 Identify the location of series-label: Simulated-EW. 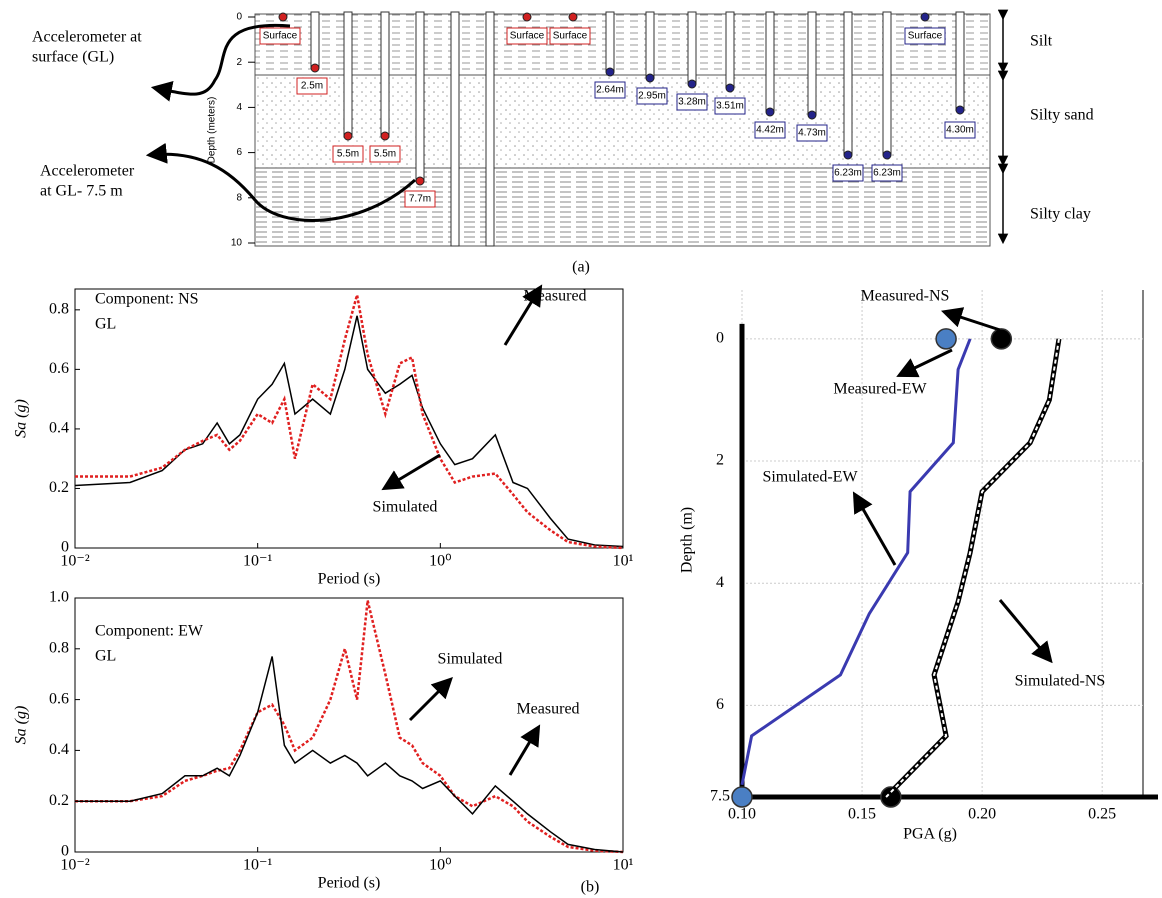
(810, 477).